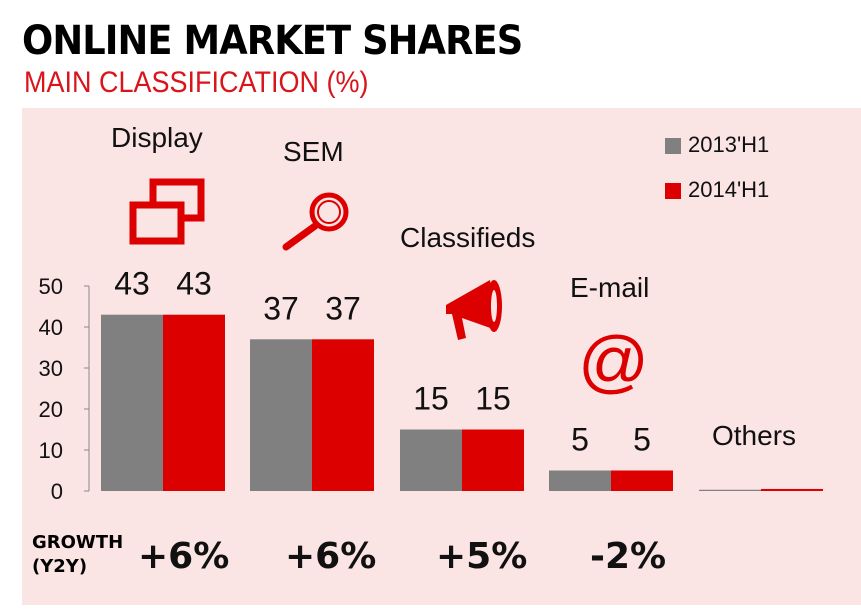 The width and height of the screenshot is (861, 610). I want to click on bar-2013-sem, so click(281, 415).